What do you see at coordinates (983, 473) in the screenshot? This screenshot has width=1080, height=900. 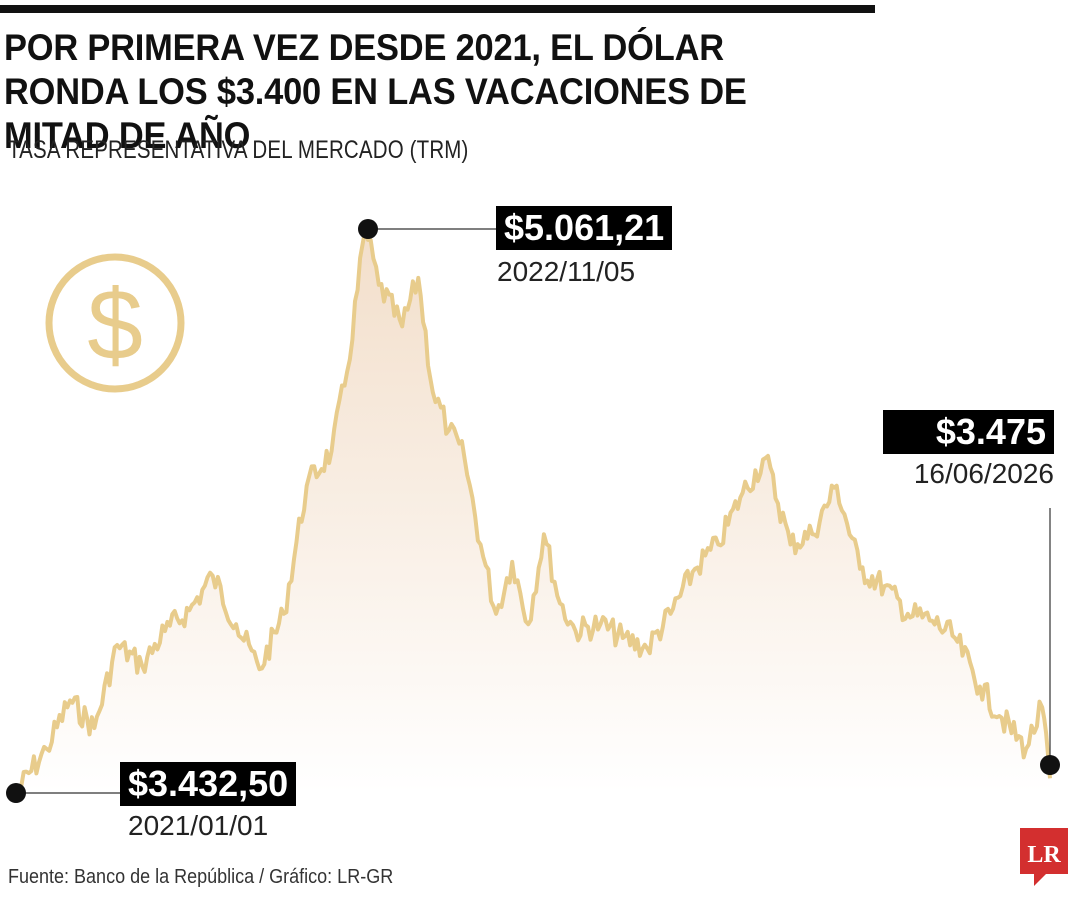 I see `end-date-label: 16/06/2026` at bounding box center [983, 473].